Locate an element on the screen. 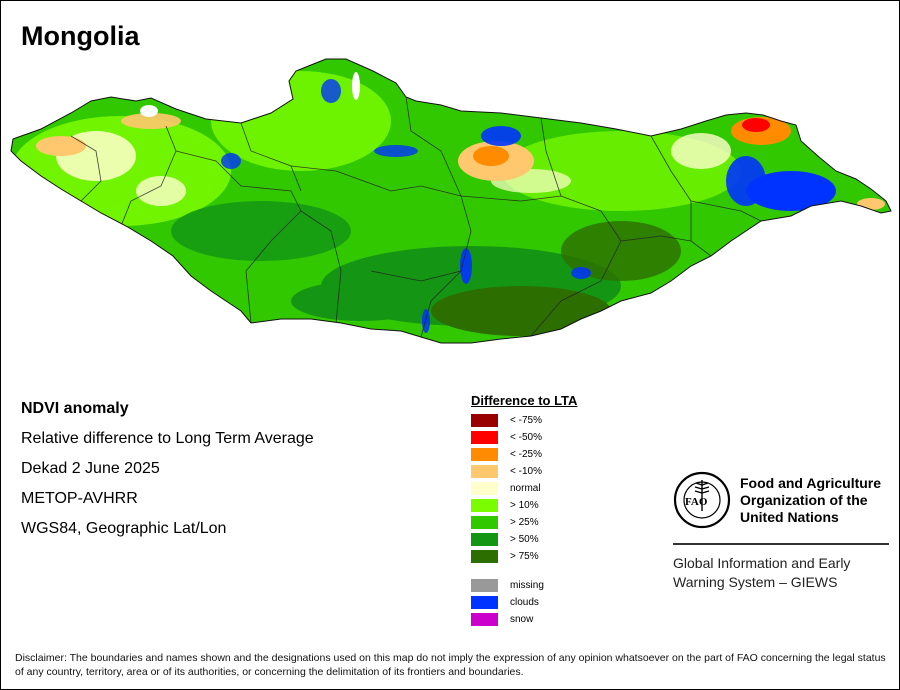 This screenshot has width=900, height=690. legend-label: > 50% is located at coordinates (524, 539).